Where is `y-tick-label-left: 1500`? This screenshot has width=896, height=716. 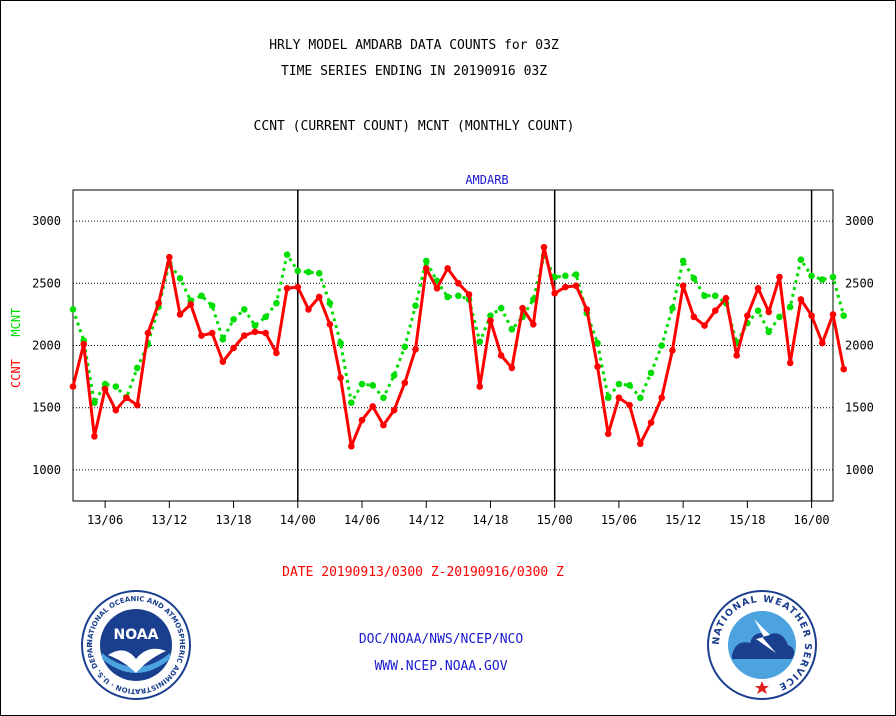 y-tick-label-left: 1500 is located at coordinates (46, 408).